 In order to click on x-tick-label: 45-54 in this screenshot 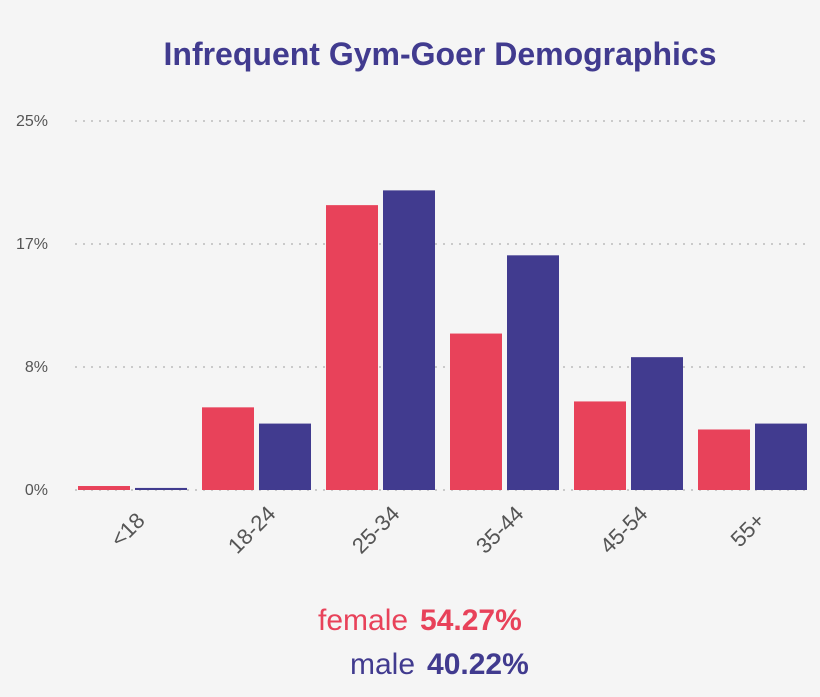, I will do `click(623, 529)`.